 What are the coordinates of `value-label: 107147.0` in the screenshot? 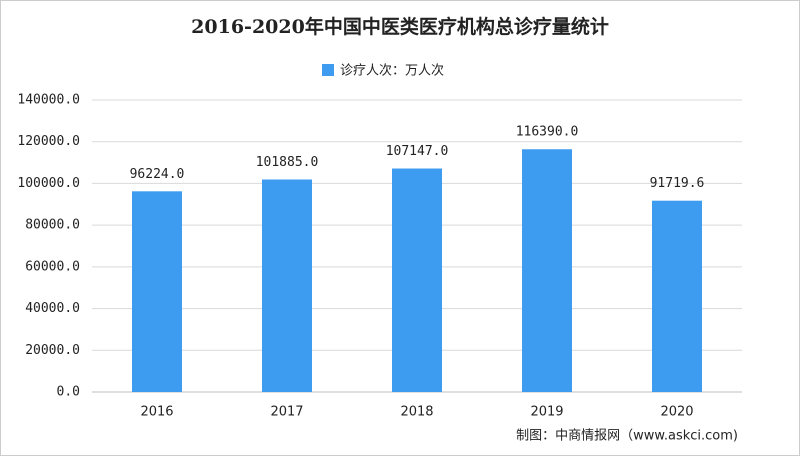 It's located at (417, 151).